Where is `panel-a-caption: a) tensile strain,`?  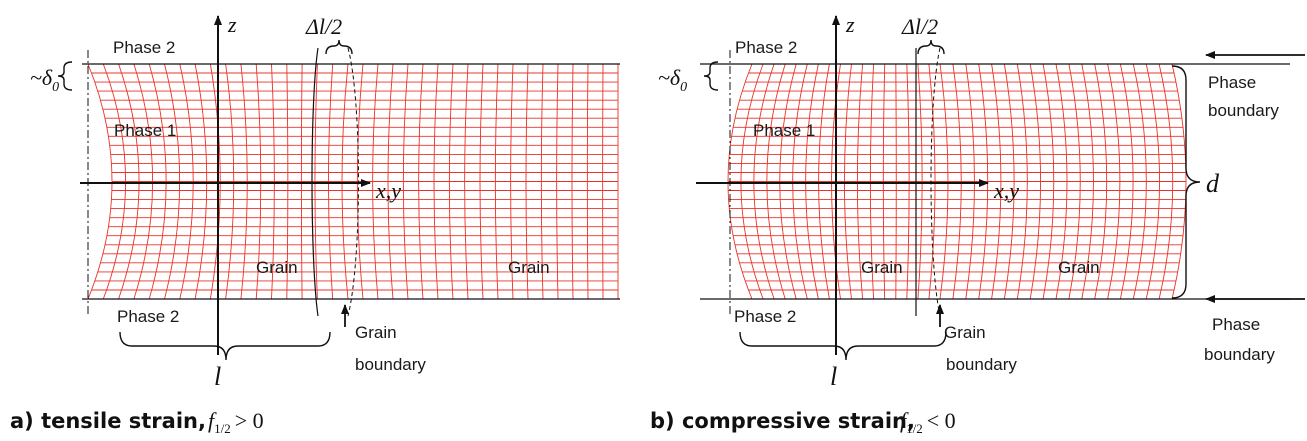
panel-a-caption: a) tensile strain, is located at coordinates (108, 421).